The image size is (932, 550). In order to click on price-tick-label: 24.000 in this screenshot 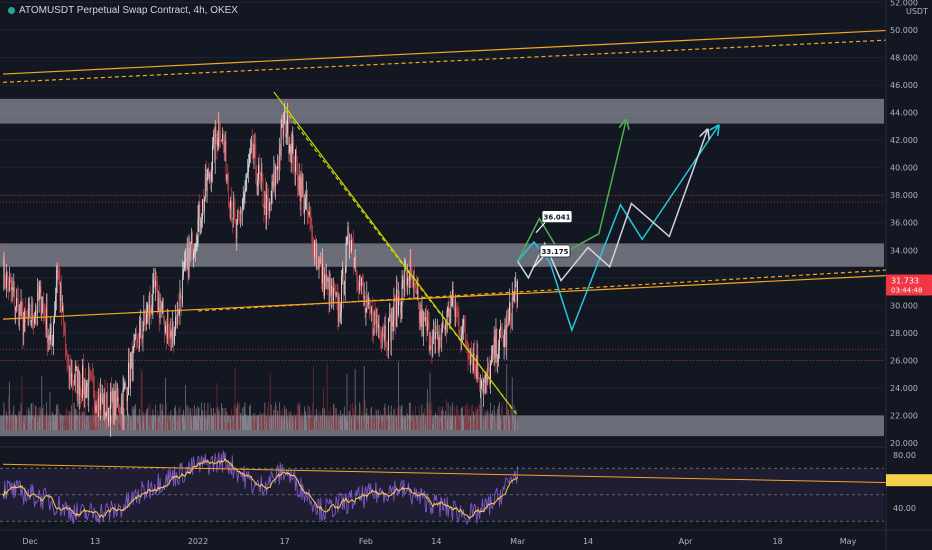, I will do `click(904, 388)`.